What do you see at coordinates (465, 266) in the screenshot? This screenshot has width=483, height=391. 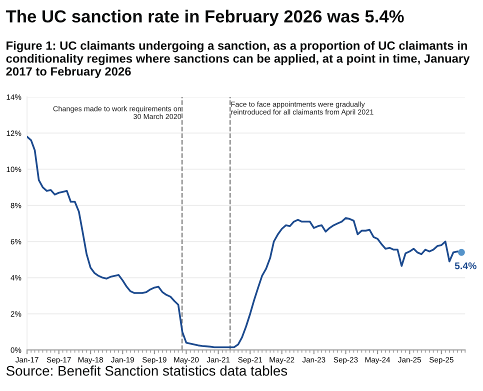 I see `annotation: 5.4%` at bounding box center [465, 266].